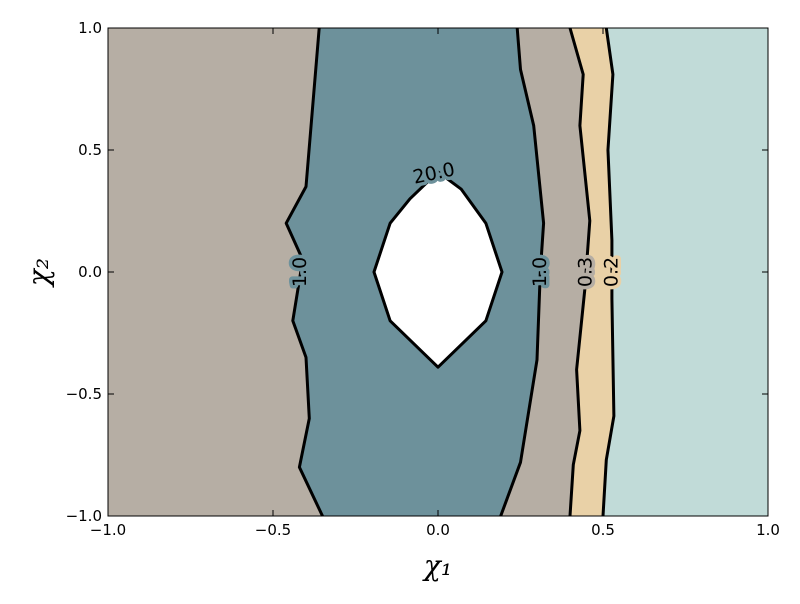 This screenshot has height=604, width=800. Describe the element at coordinates (768, 530) in the screenshot. I see `x-tick-label: 1.0` at that location.